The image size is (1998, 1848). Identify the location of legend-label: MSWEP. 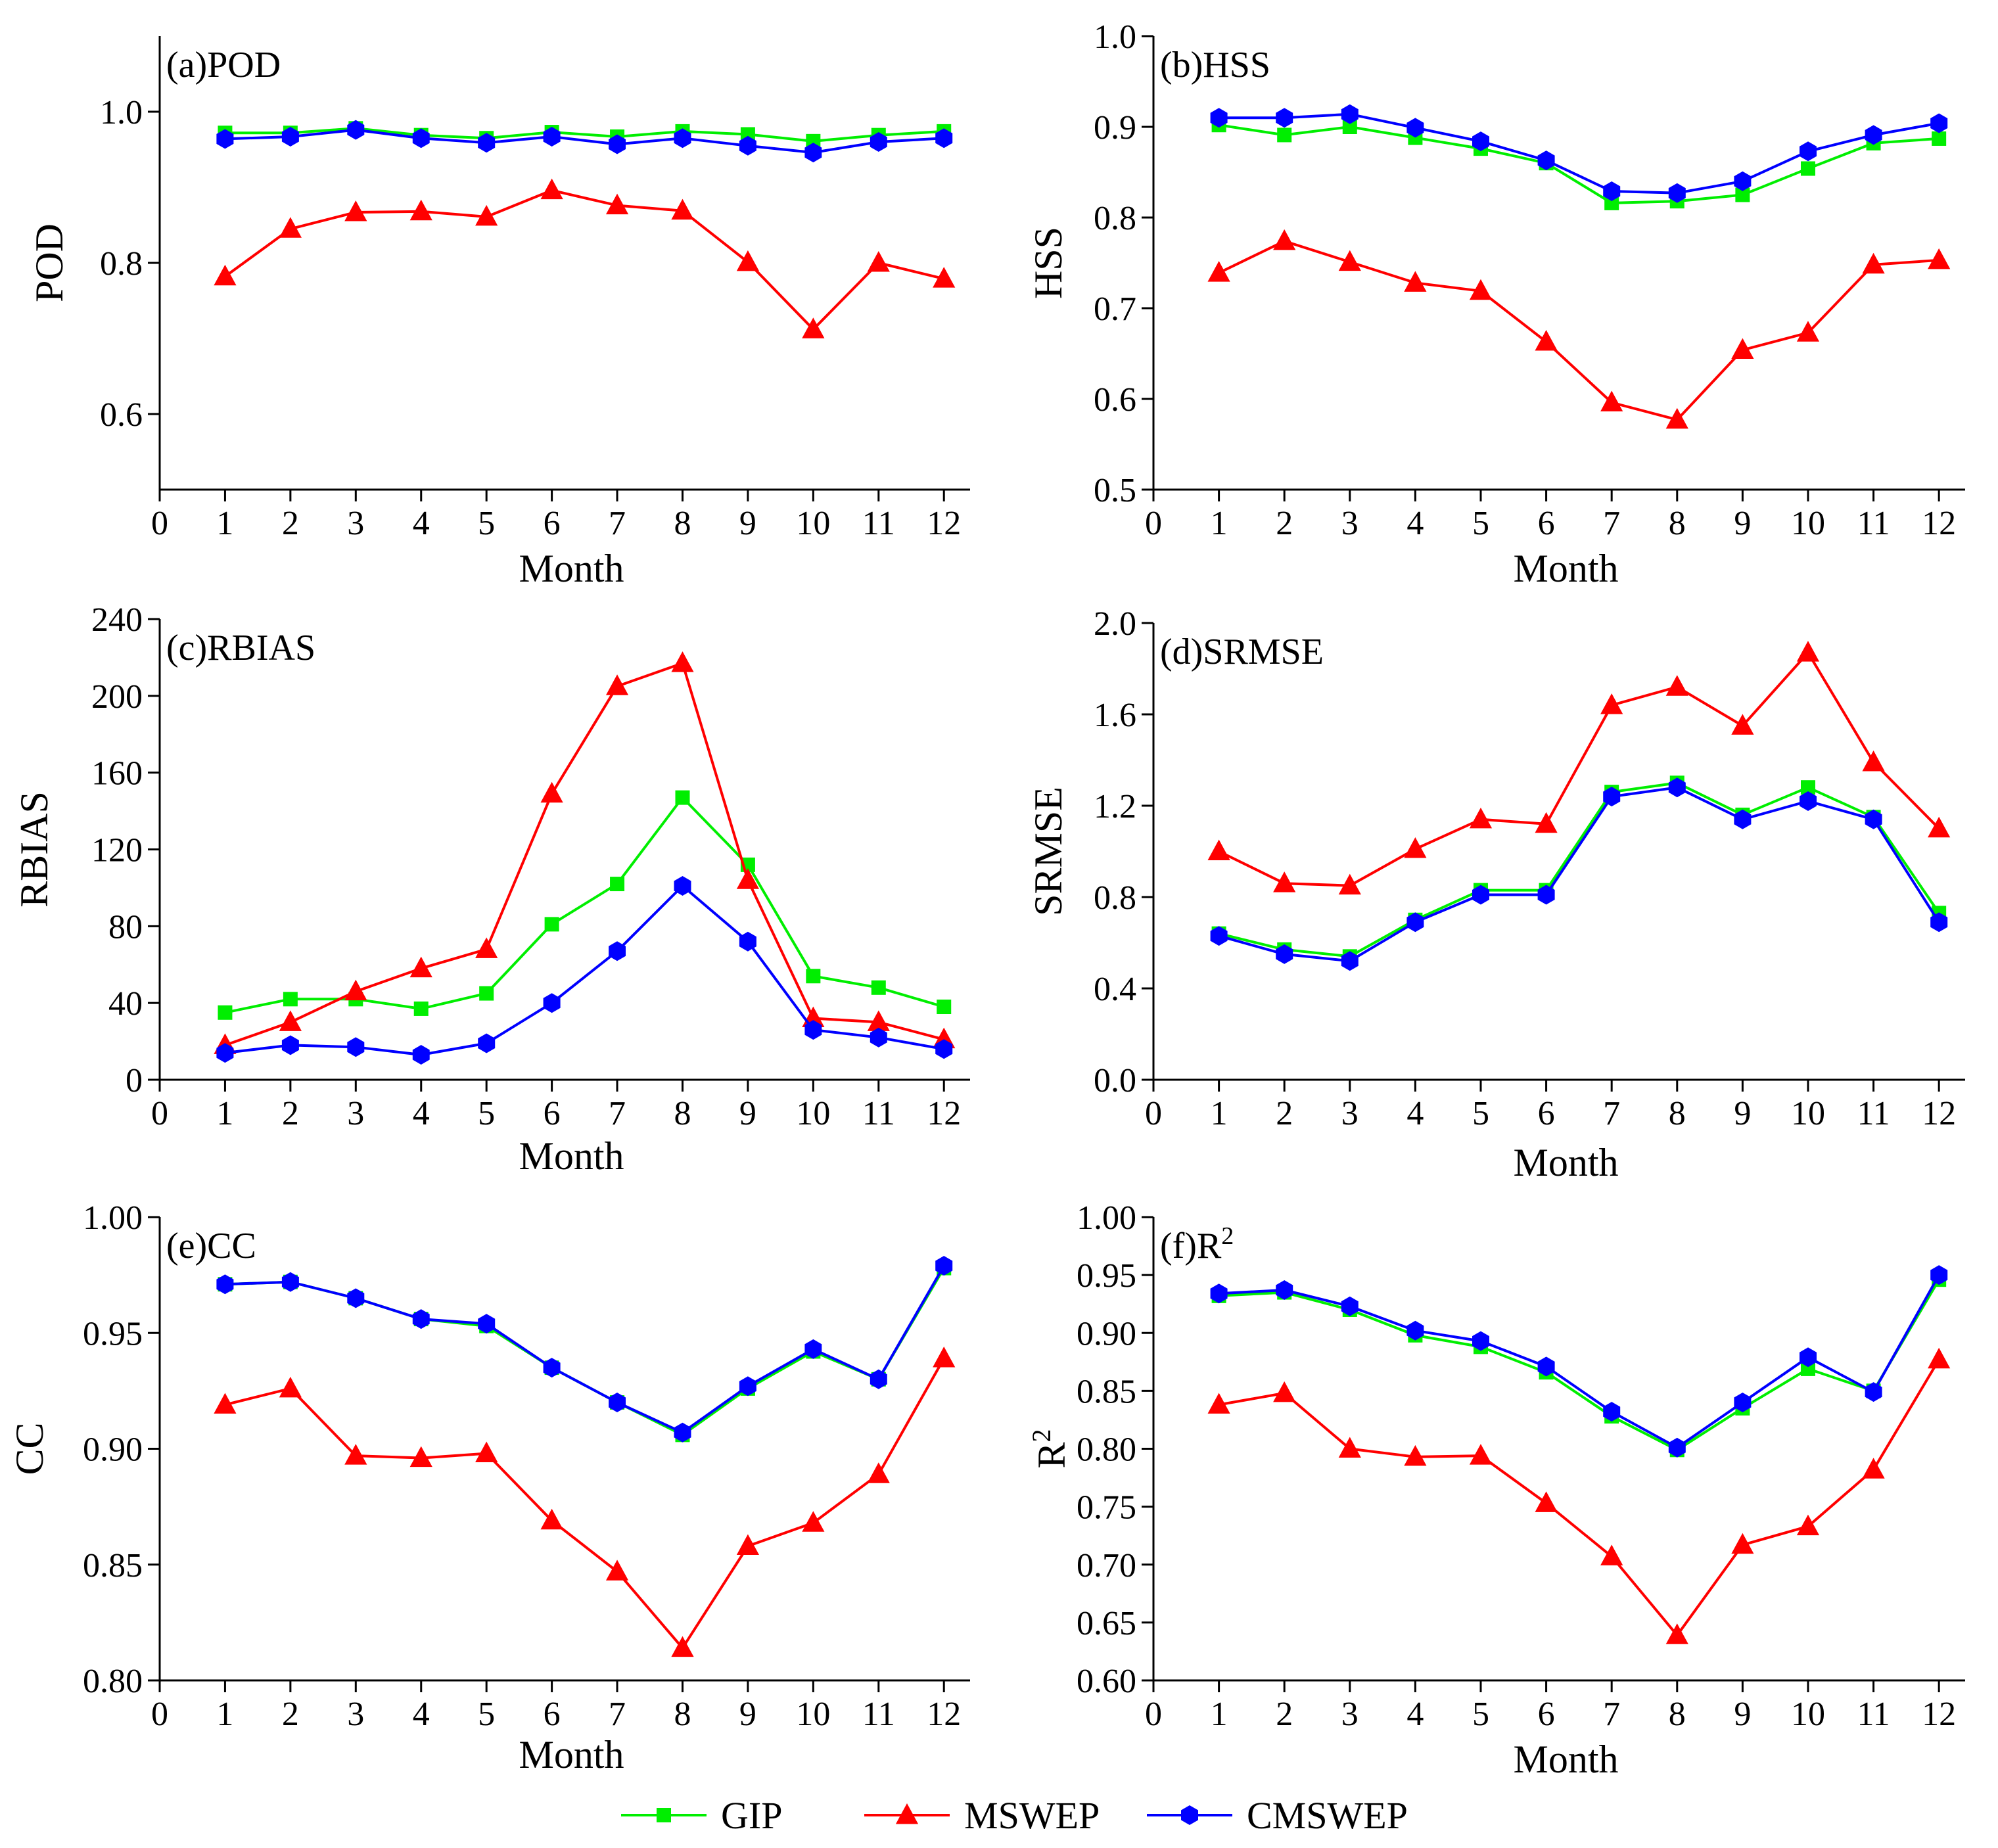
(1032, 1815).